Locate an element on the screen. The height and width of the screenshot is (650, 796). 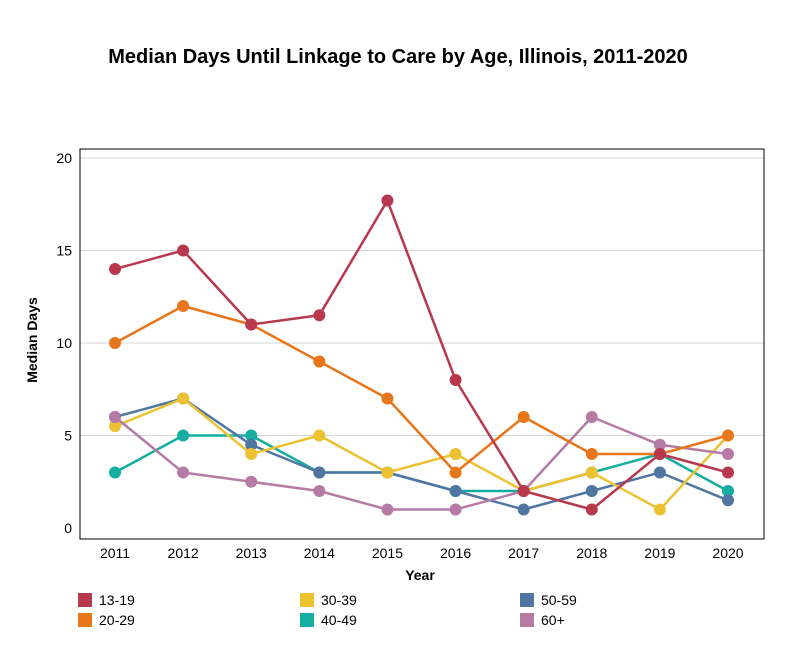
legend-label: 30-39 is located at coordinates (339, 600).